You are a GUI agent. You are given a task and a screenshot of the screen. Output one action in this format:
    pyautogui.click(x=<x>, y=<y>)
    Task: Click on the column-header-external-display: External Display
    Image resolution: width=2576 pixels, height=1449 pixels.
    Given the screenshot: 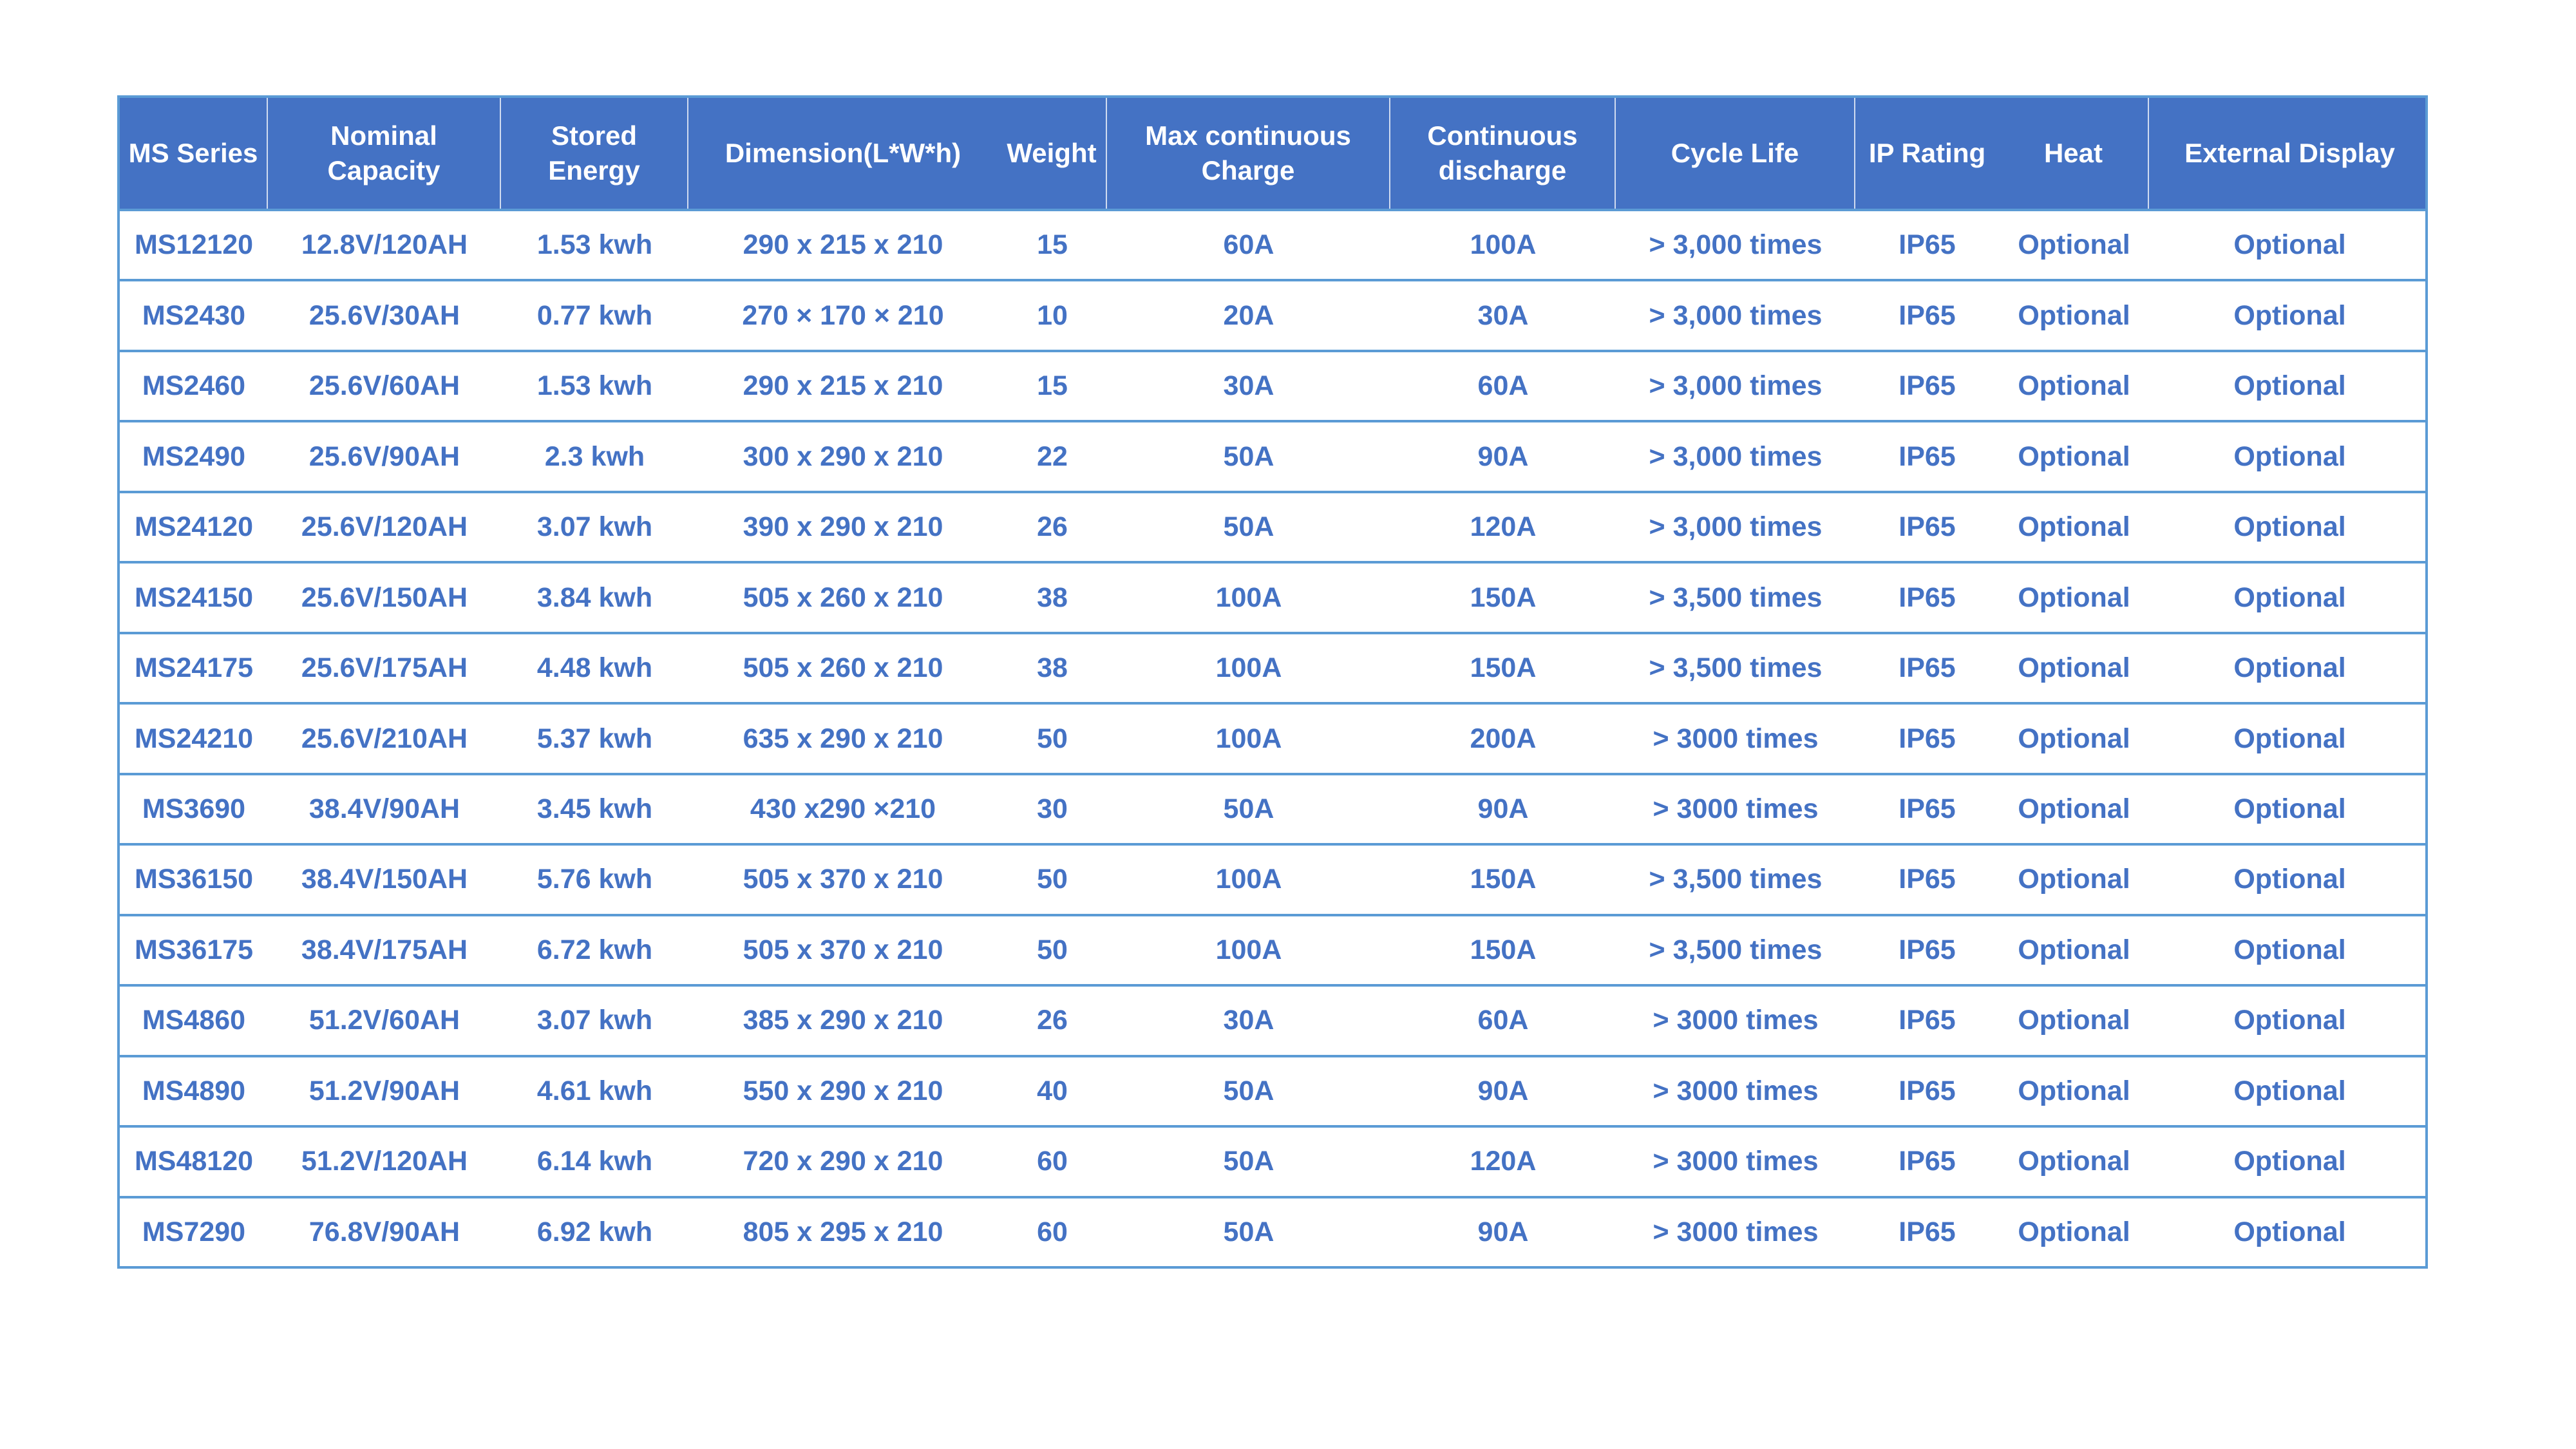 What is the action you would take?
    pyautogui.click(x=2289, y=153)
    